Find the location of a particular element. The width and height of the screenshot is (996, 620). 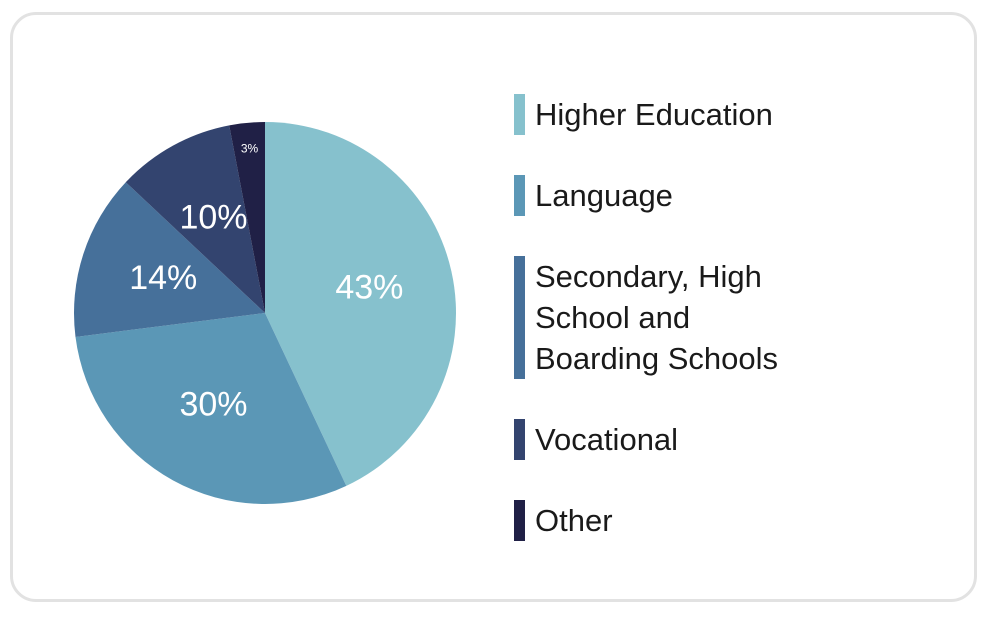

legend-item: Language is located at coordinates (667, 195).